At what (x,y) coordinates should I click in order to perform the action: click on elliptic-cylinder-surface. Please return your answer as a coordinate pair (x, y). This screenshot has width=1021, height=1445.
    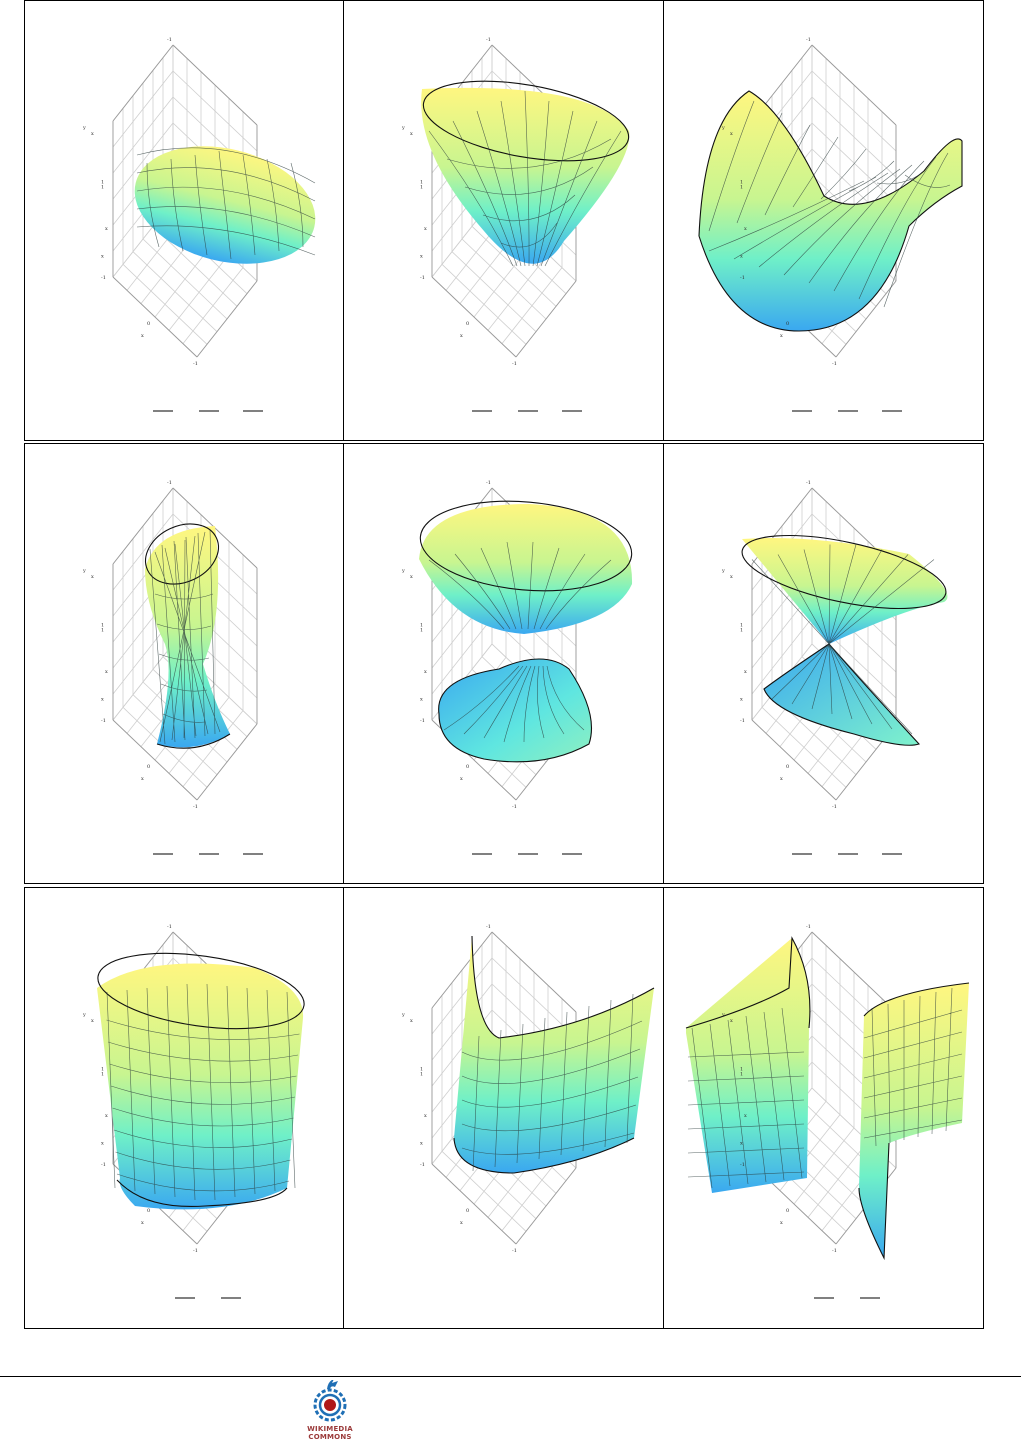
    Looking at the image, I should click on (201, 1081).